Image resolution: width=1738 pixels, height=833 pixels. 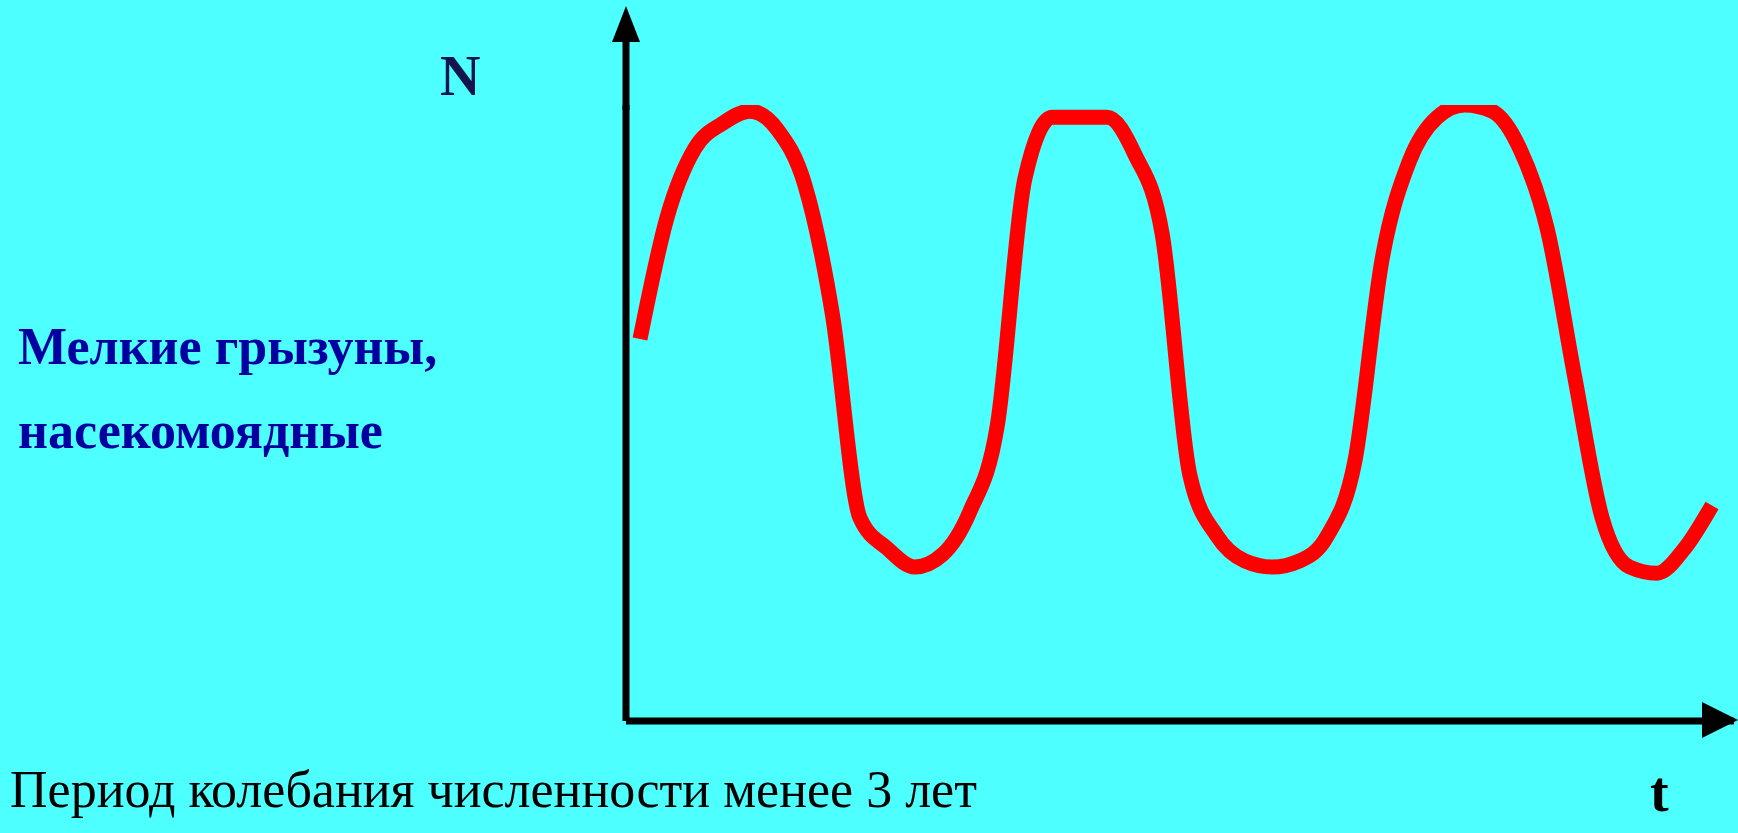 I want to click on y-axis-title: N, so click(x=460, y=76).